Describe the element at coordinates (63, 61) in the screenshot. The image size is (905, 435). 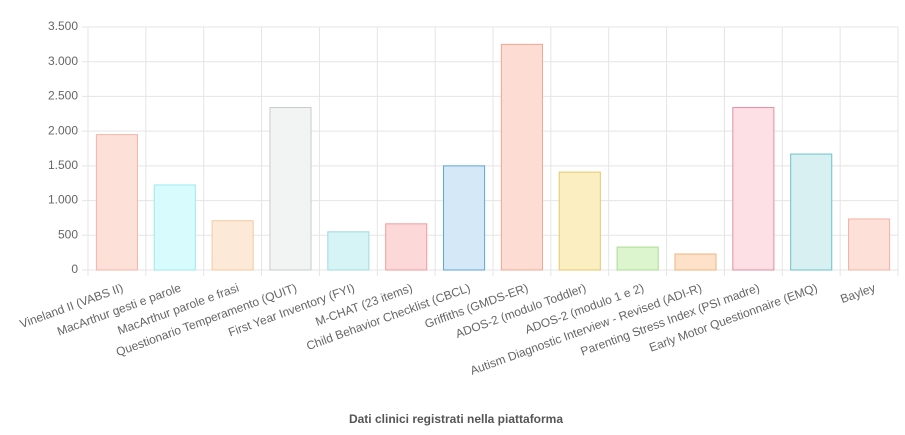
I see `y-tick-label: 3.000` at that location.